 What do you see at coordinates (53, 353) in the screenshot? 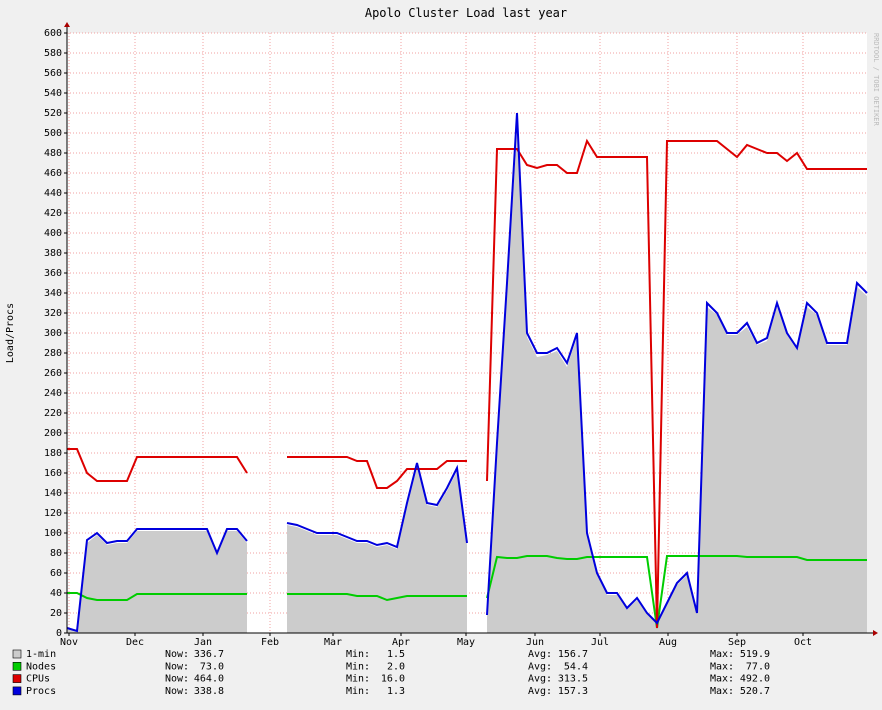
I see `y-tick-label: 280` at bounding box center [53, 353].